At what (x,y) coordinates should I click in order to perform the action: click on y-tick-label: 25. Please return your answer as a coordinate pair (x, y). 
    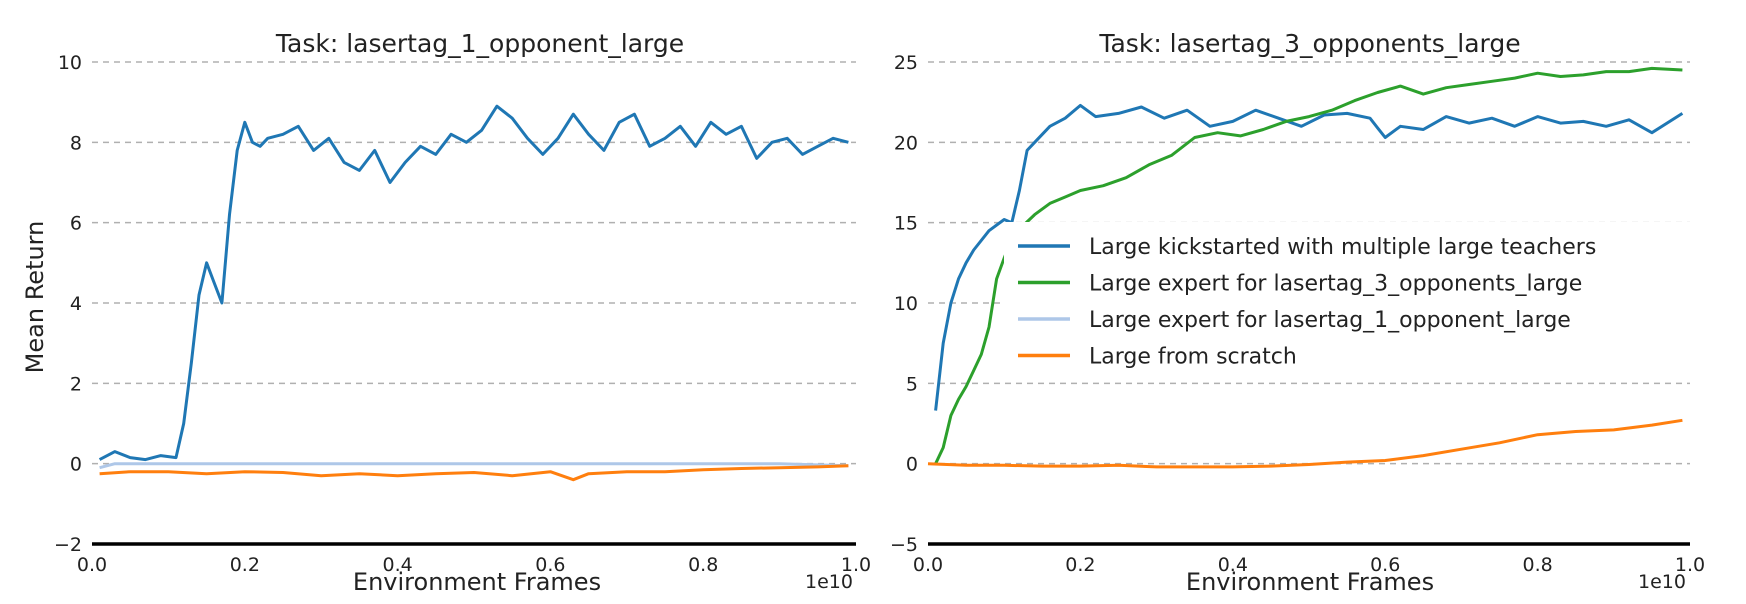
    Looking at the image, I should click on (906, 63).